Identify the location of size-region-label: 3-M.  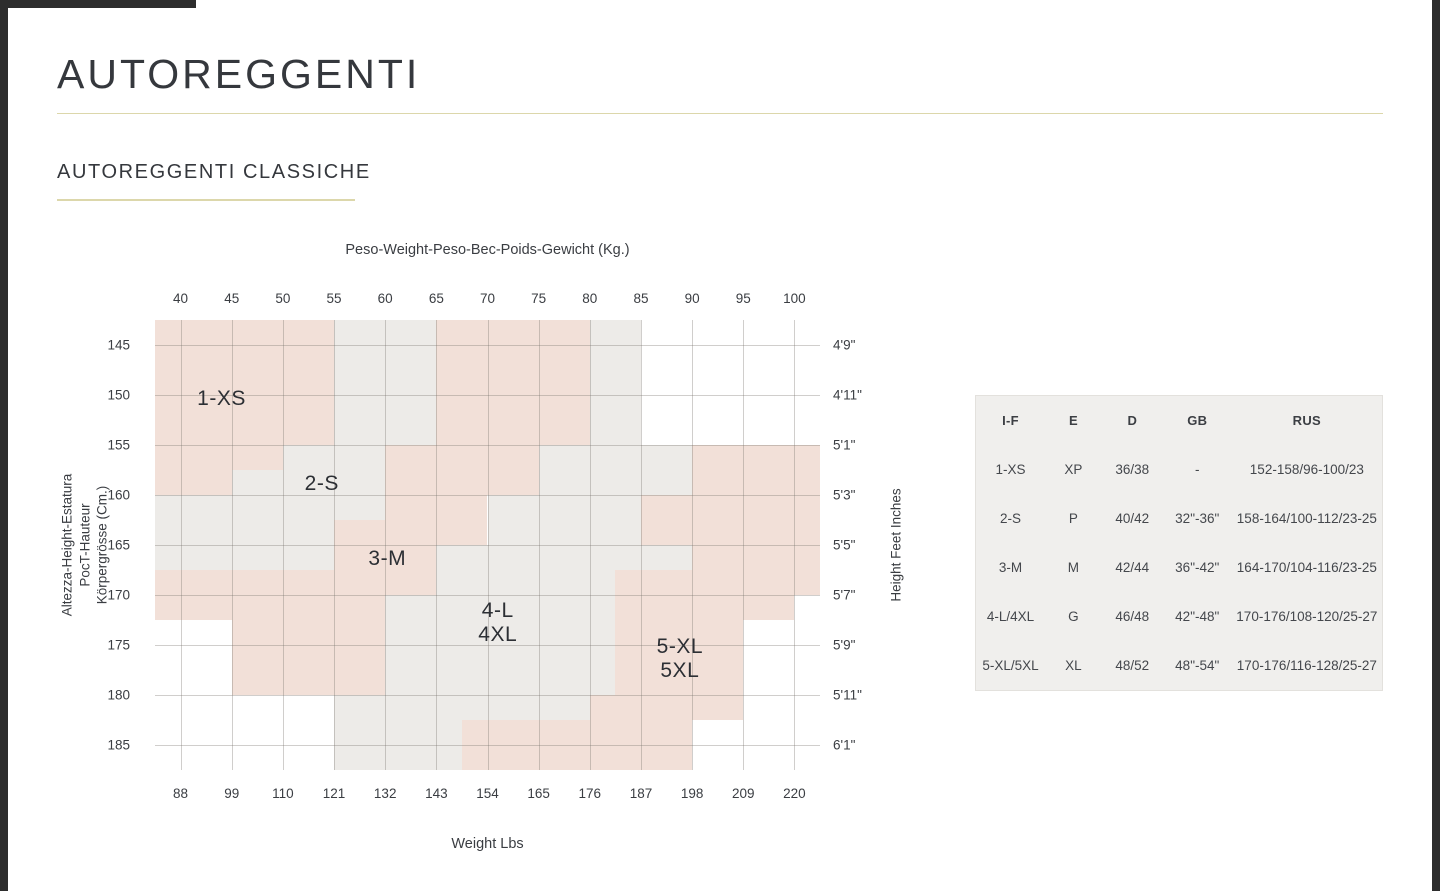
(387, 559).